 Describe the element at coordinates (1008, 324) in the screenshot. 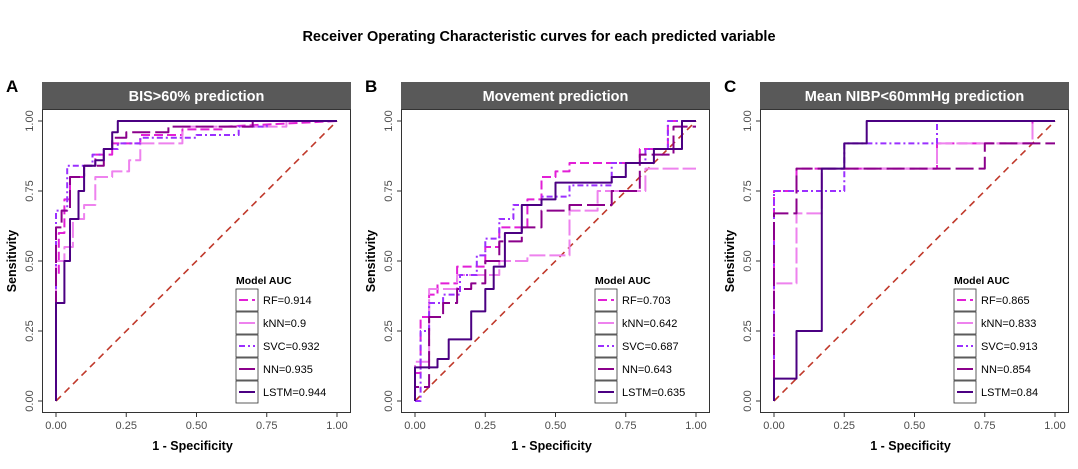

I see `legend-label-knn: kNN=0.833` at that location.